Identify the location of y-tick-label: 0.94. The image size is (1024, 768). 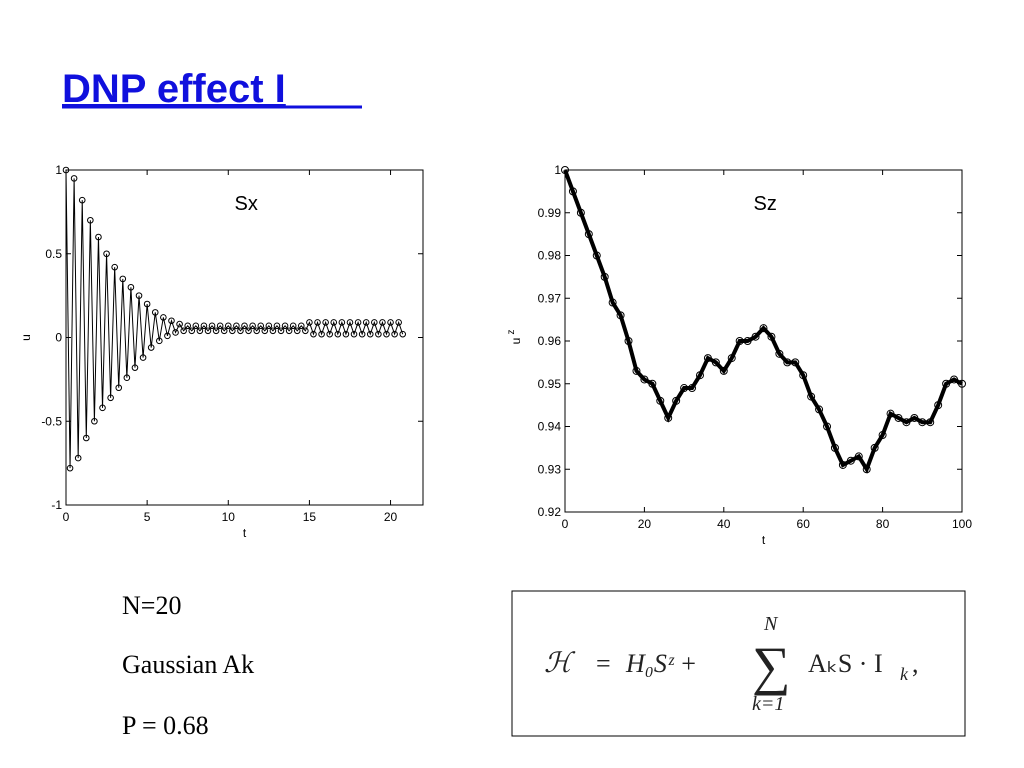
(550, 427).